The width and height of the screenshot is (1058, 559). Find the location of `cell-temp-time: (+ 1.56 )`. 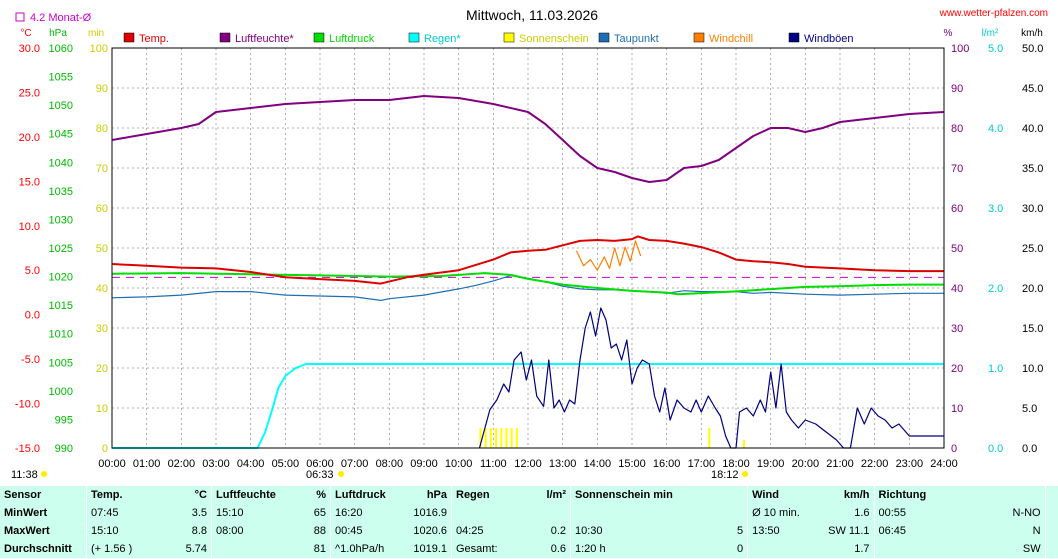

cell-temp-time: (+ 1.56 ) is located at coordinates (129, 549).